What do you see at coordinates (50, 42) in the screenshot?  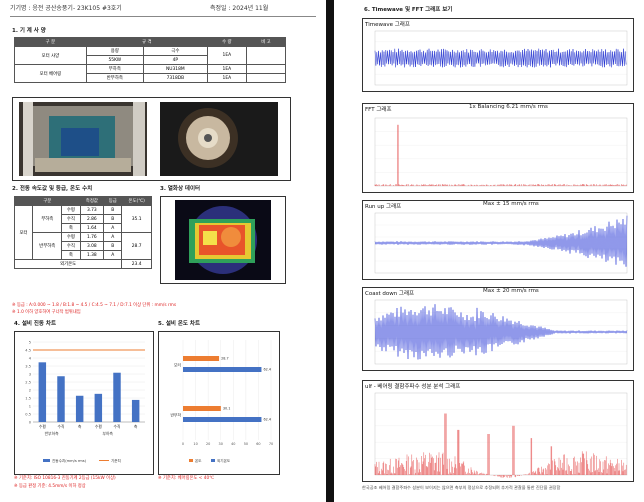 I see `spec-head-0: 구 분` at bounding box center [50, 42].